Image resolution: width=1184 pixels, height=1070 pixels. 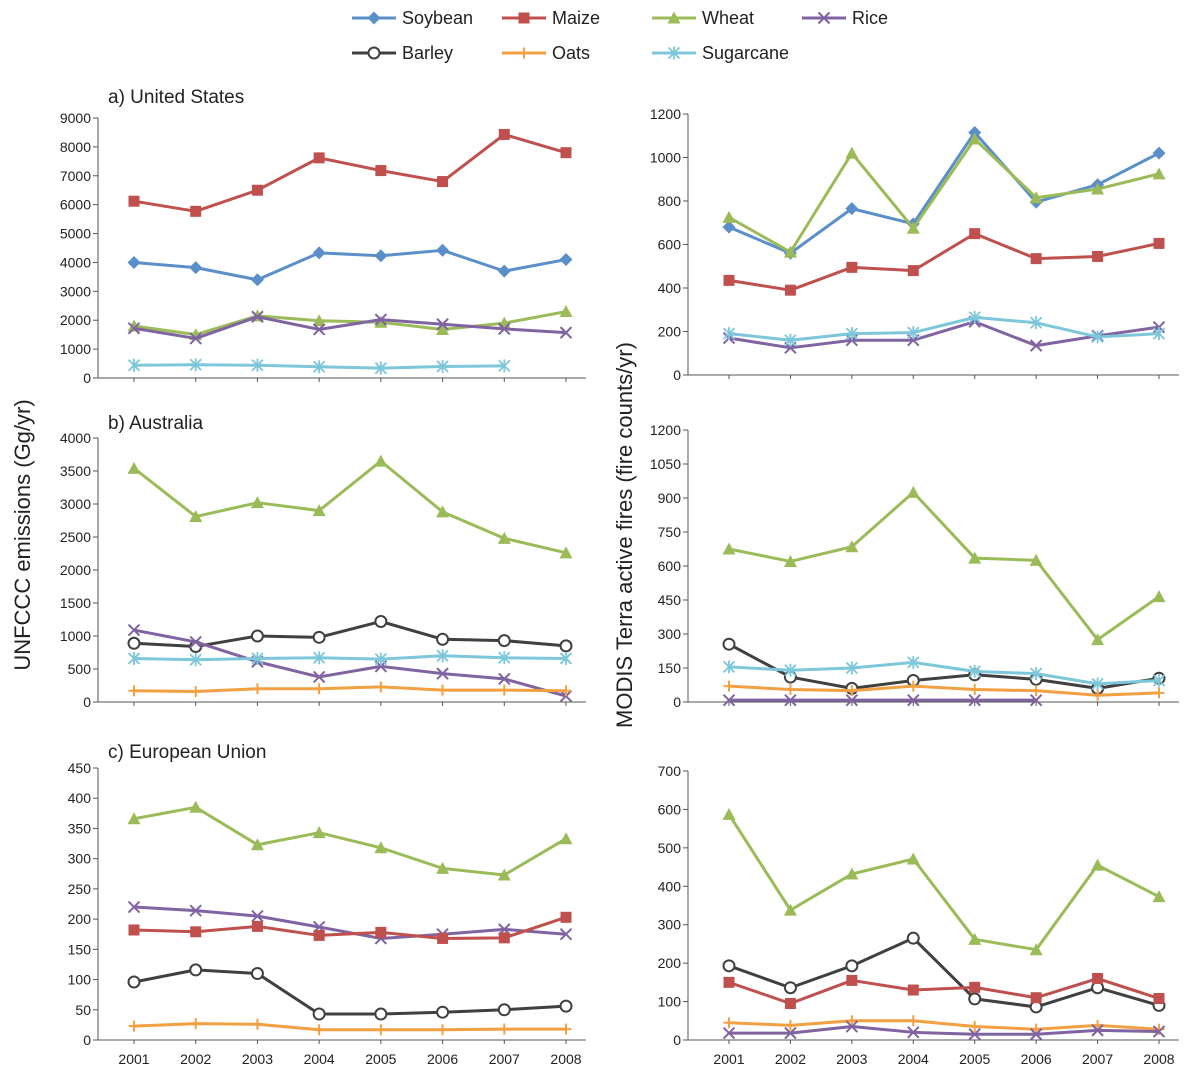 What do you see at coordinates (665, 114) in the screenshot?
I see `y-tick-label: 1200` at bounding box center [665, 114].